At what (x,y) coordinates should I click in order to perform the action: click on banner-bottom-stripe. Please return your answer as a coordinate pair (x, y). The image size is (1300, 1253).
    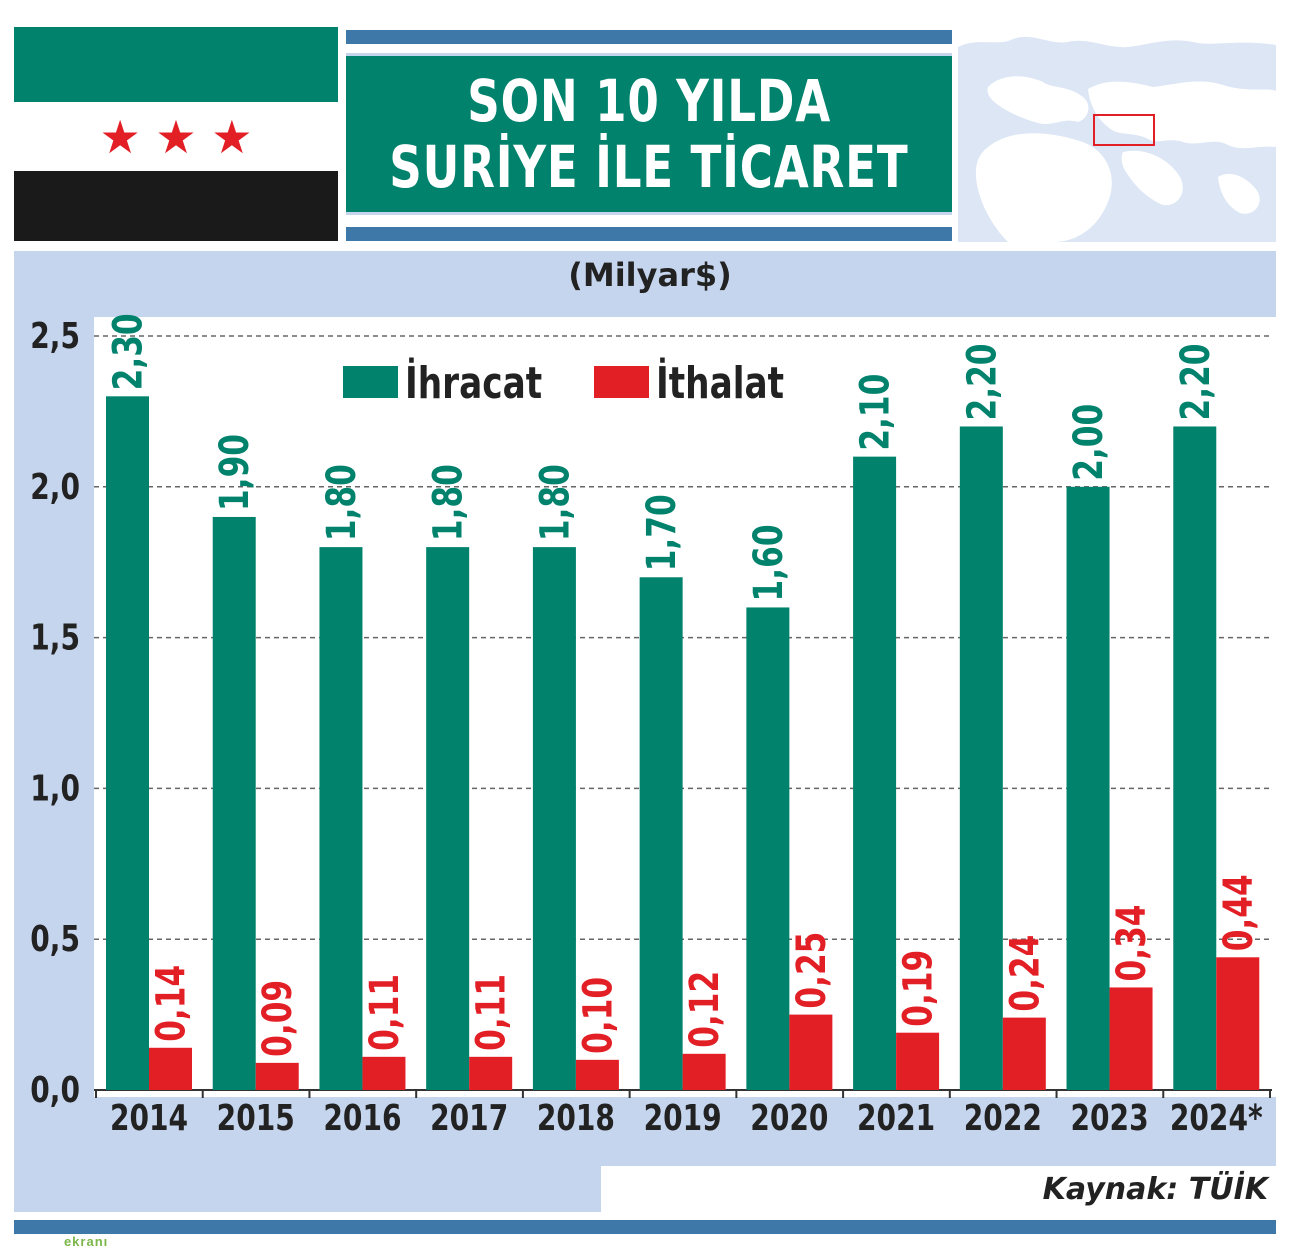
    Looking at the image, I should click on (649, 234).